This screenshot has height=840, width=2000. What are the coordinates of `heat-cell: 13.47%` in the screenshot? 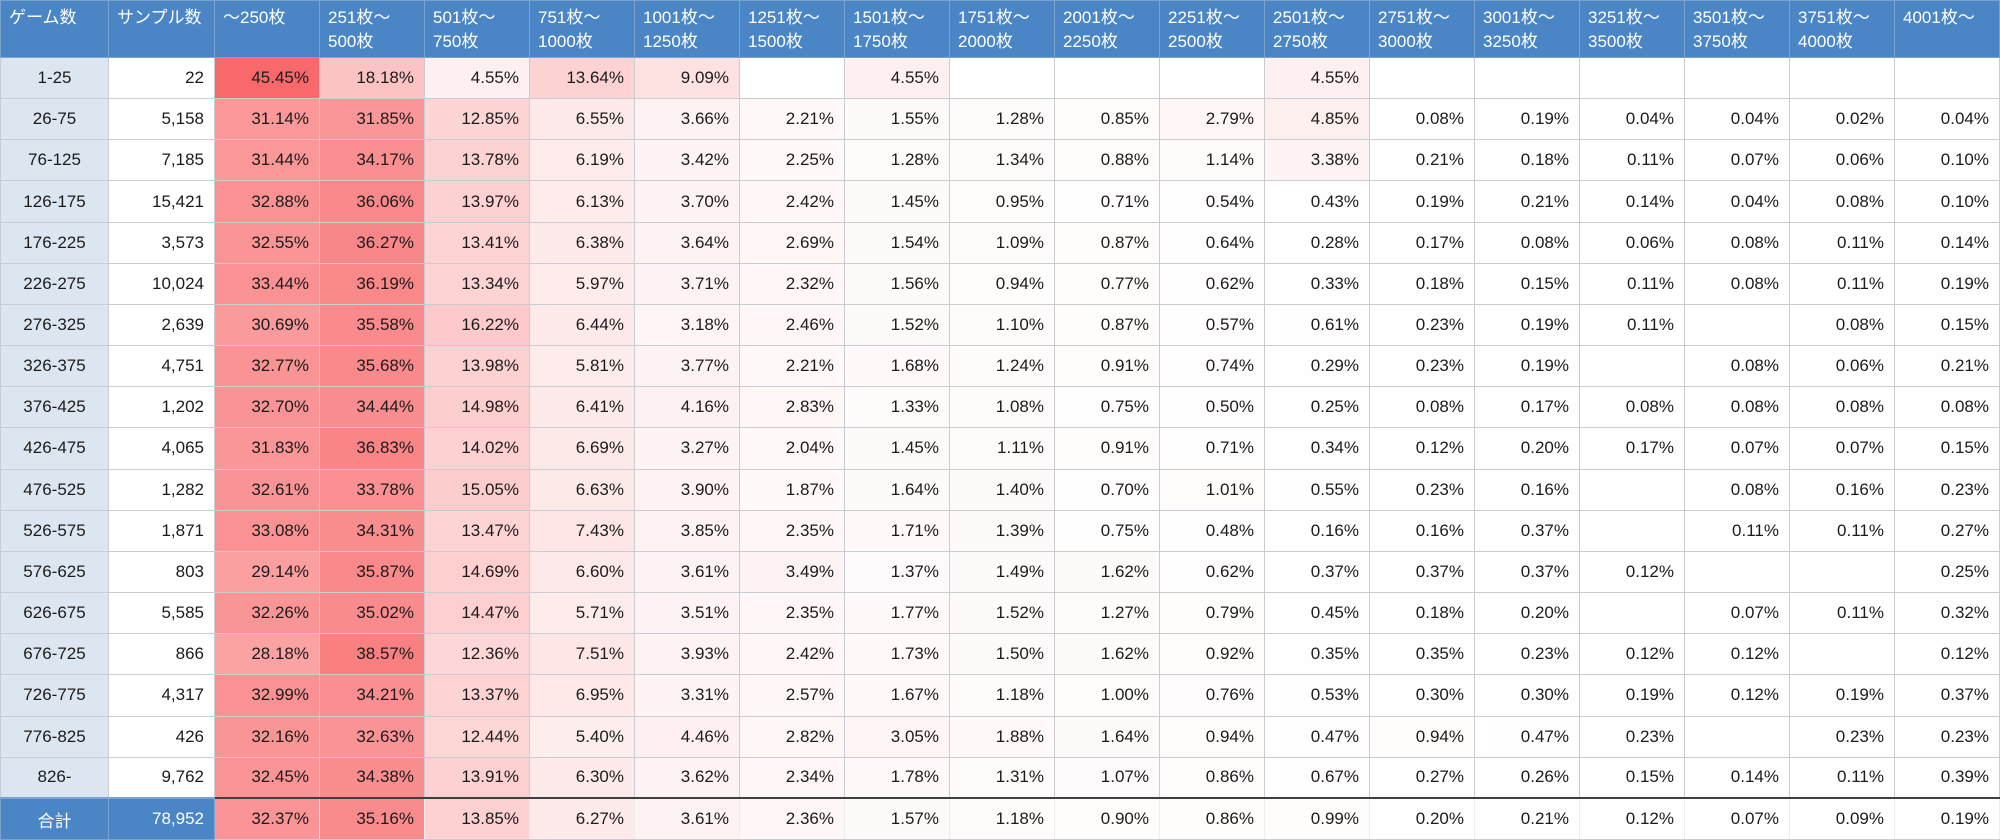 It's located at (477, 530).